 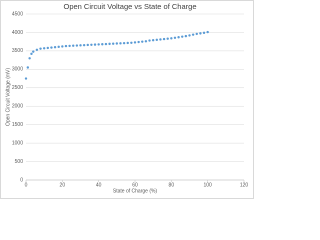 What do you see at coordinates (135, 185) in the screenshot?
I see `x-tick-label: 60` at bounding box center [135, 185].